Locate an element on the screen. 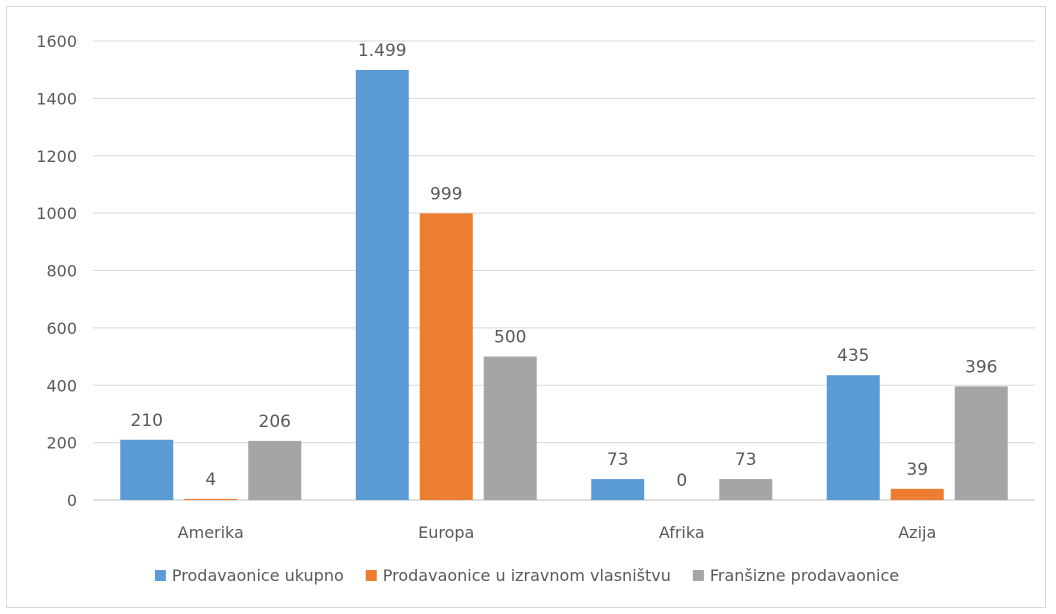 The image size is (1056, 614). y-tick-label: 1000 is located at coordinates (56, 213).